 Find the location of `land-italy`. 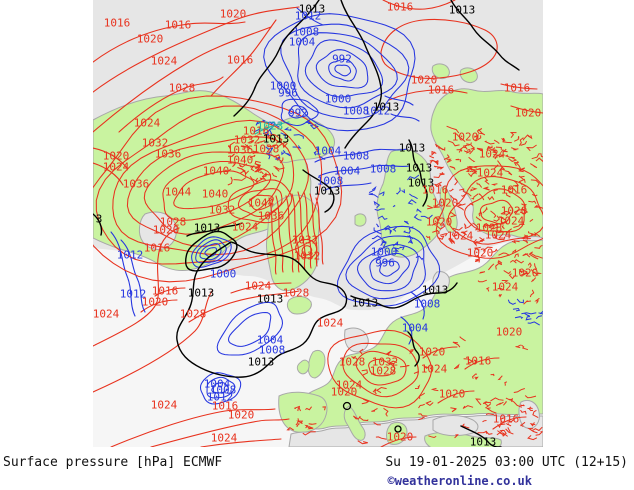

land-italy is located at coordinates (354, 423).